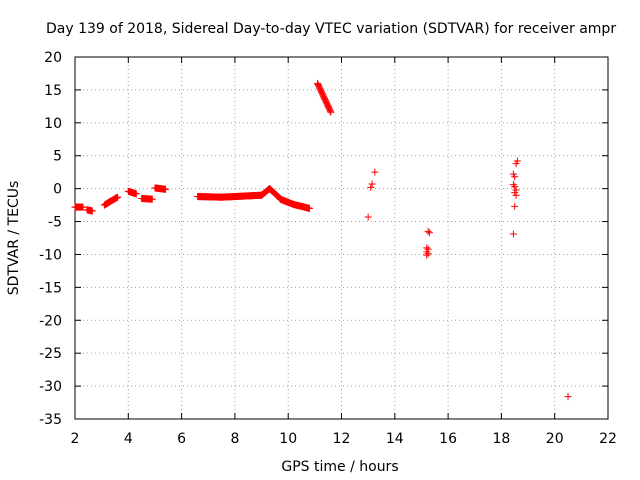  Describe the element at coordinates (75, 439) in the screenshot. I see `x-tick-label: 2` at that location.